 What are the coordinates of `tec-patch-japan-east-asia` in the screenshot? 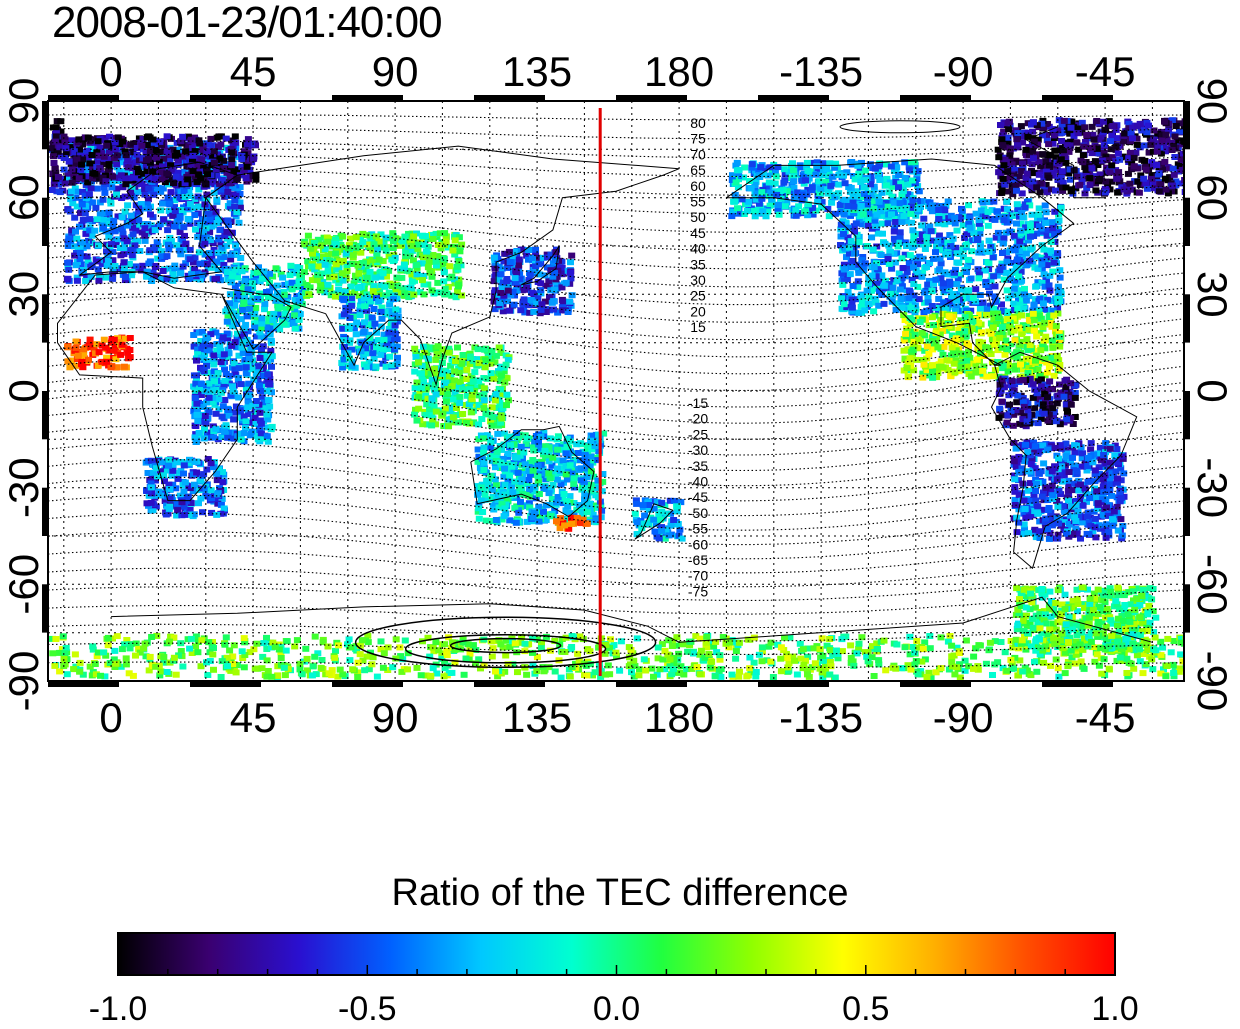 It's located at (533, 282).